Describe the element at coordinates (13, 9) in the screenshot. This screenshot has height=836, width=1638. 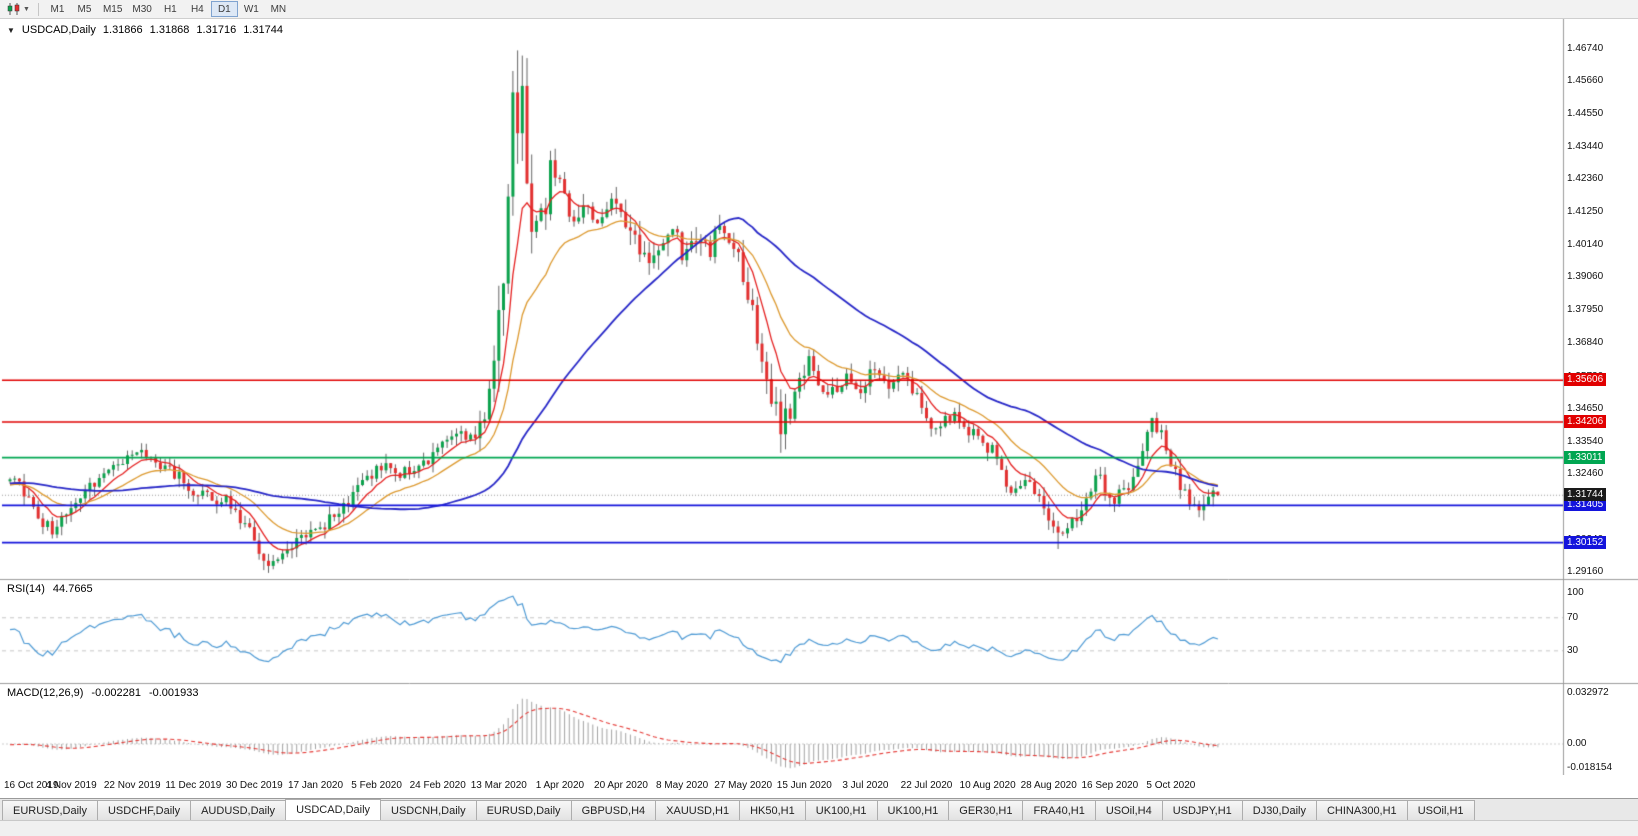
I see `candlestick-chart-icon` at that location.